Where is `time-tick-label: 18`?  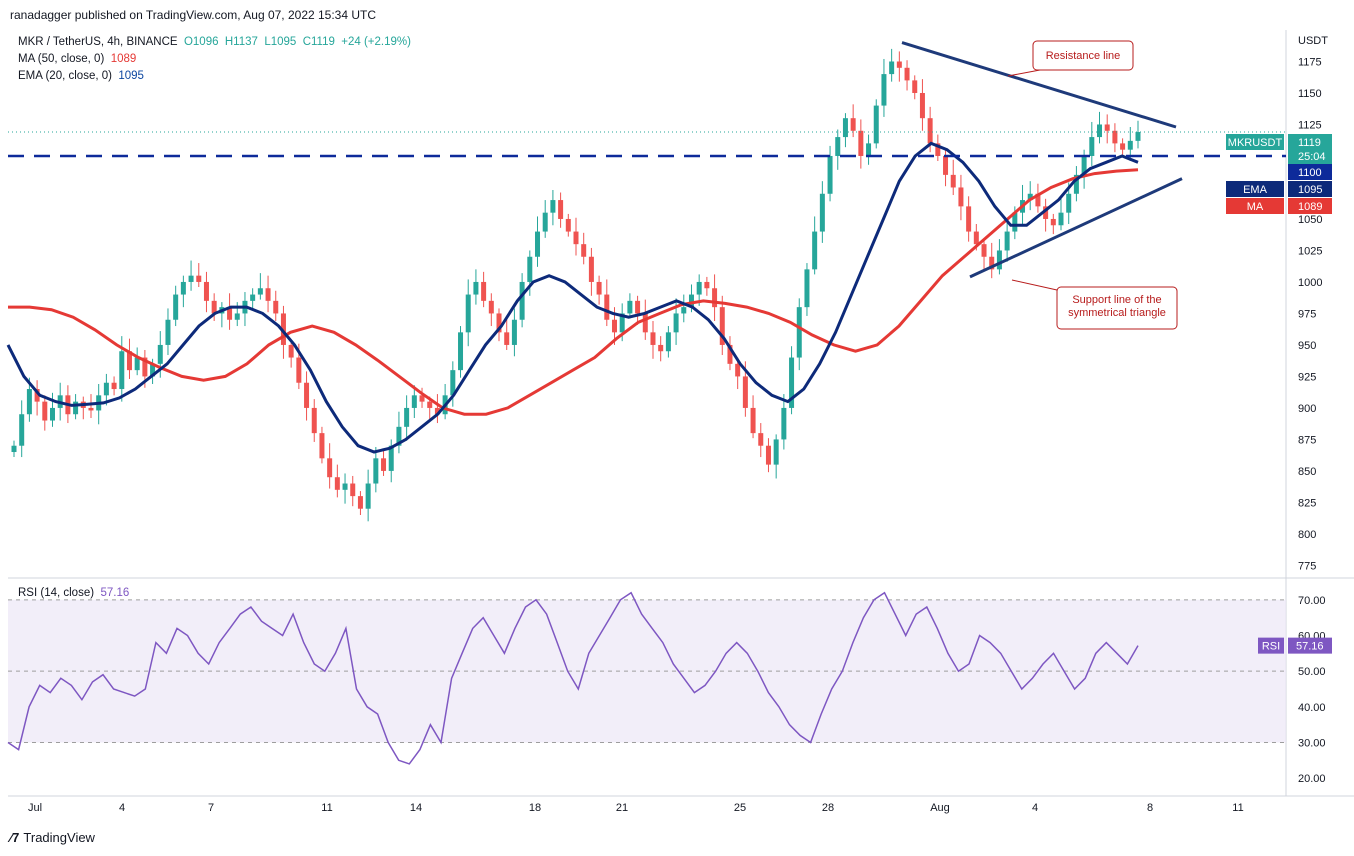 time-tick-label: 18 is located at coordinates (535, 808).